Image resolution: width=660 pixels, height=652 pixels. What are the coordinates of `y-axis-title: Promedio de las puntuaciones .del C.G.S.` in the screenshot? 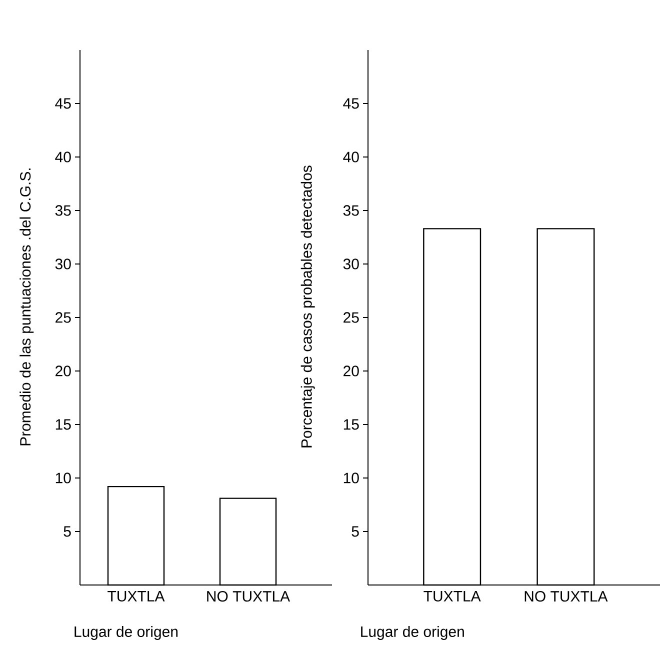 It's located at (27, 307).